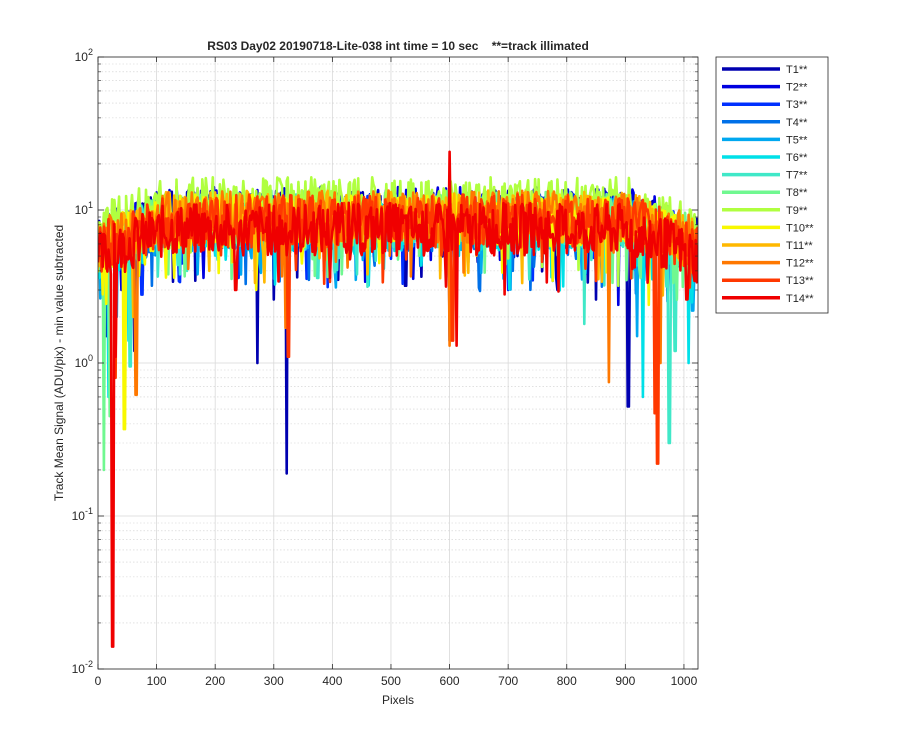 The width and height of the screenshot is (900, 750). I want to click on legend-label: T8**, so click(797, 193).